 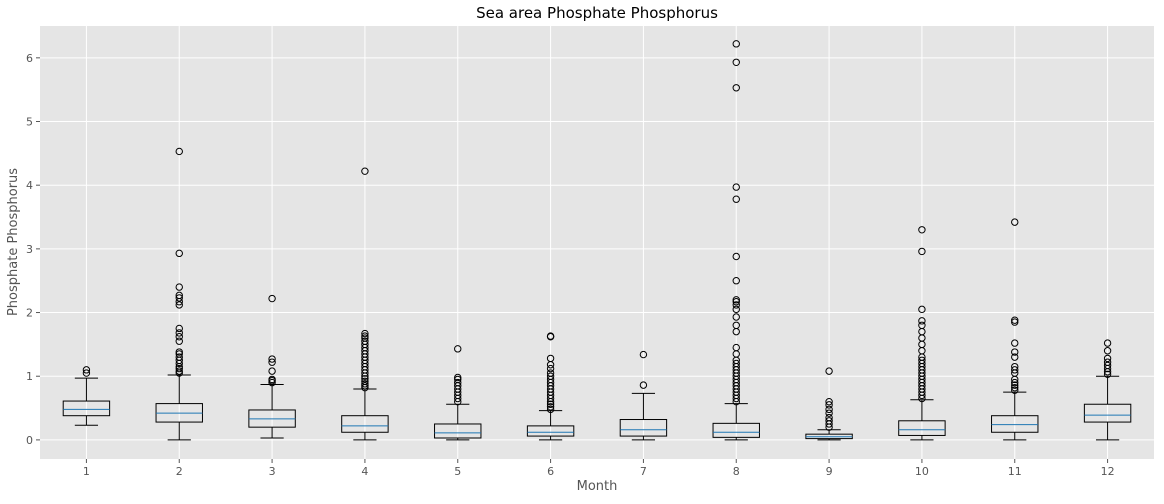 I want to click on x-tick-label: 6, so click(x=550, y=471).